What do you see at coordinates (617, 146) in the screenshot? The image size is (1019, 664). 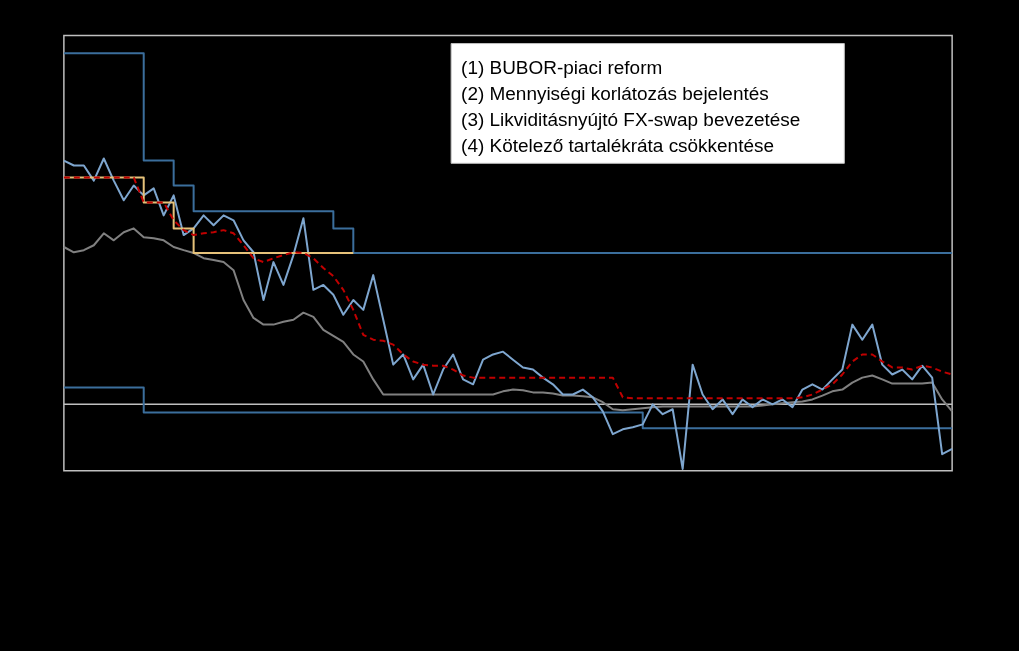 I see `annotation: (4) Kötelező tartalékráta csökkentése` at bounding box center [617, 146].